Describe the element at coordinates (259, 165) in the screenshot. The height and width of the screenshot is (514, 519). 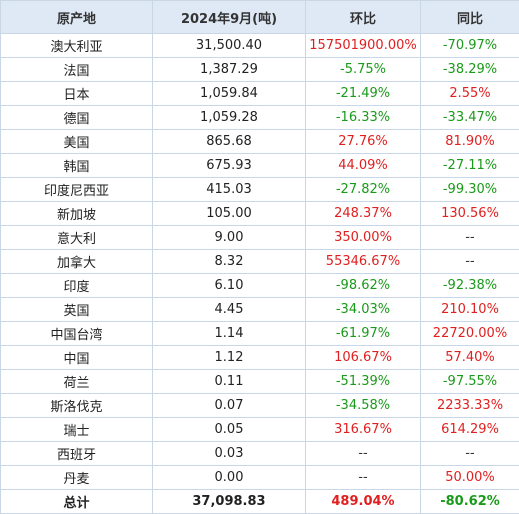
I see `table-row: 韩国 675.93 44.09% -27.11%` at that location.